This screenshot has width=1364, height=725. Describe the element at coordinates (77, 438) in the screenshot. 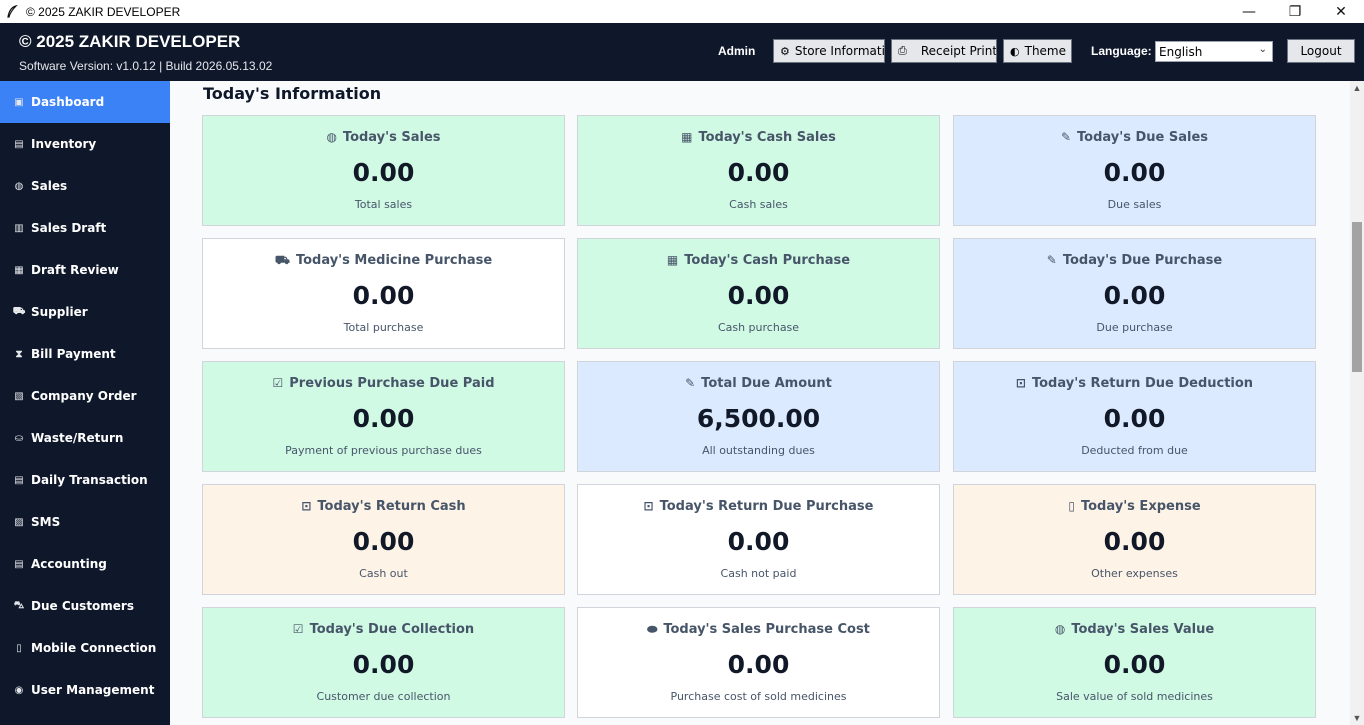

I see `sidebar-item-label: Waste/Return` at that location.